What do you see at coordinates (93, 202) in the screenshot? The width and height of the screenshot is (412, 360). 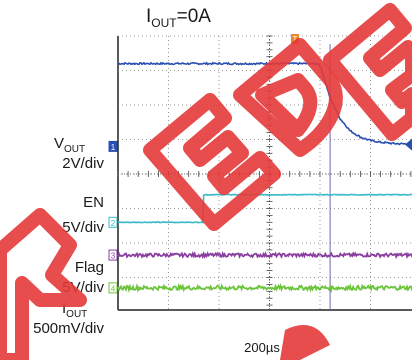 I see `en-label: EN` at bounding box center [93, 202].